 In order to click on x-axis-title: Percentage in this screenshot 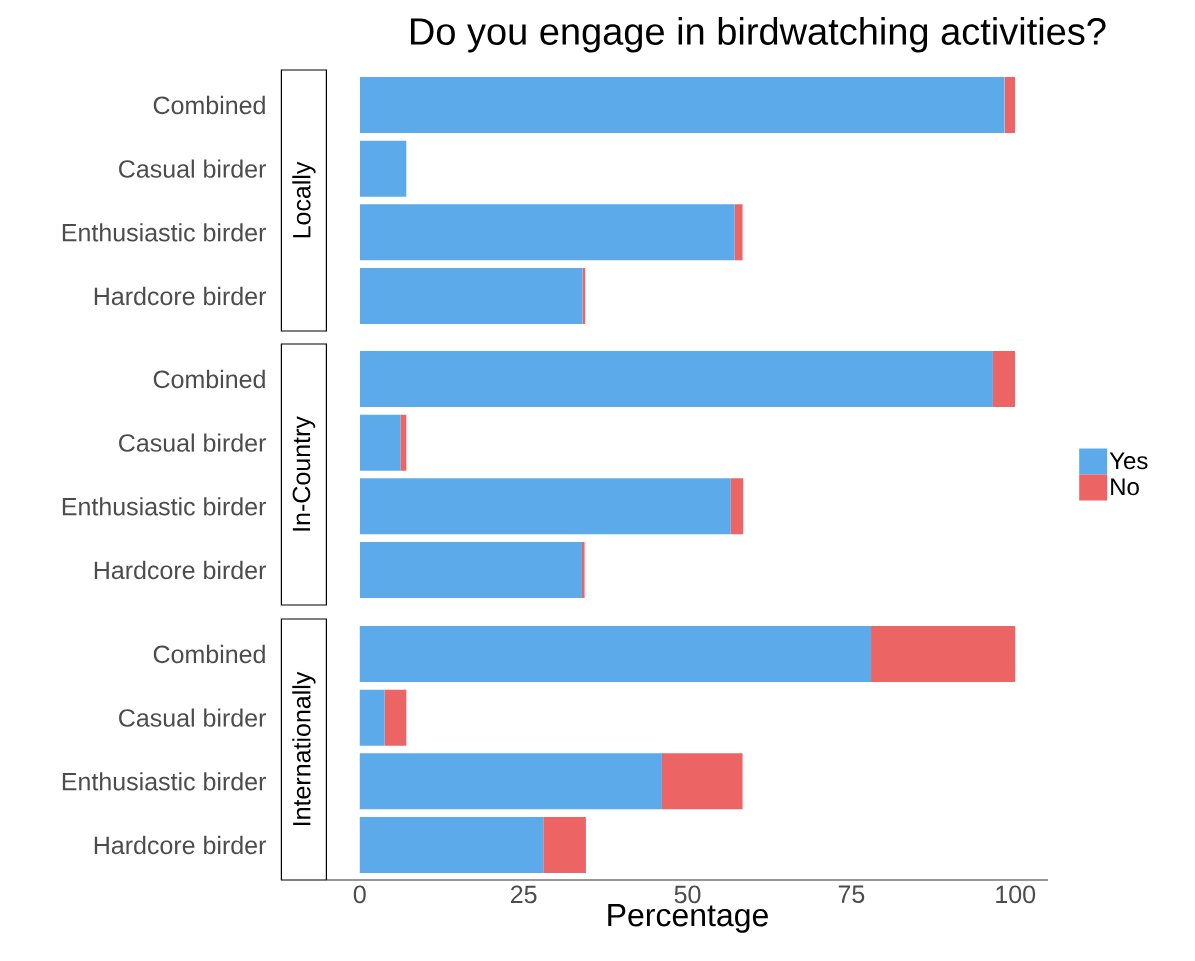, I will do `click(688, 918)`.